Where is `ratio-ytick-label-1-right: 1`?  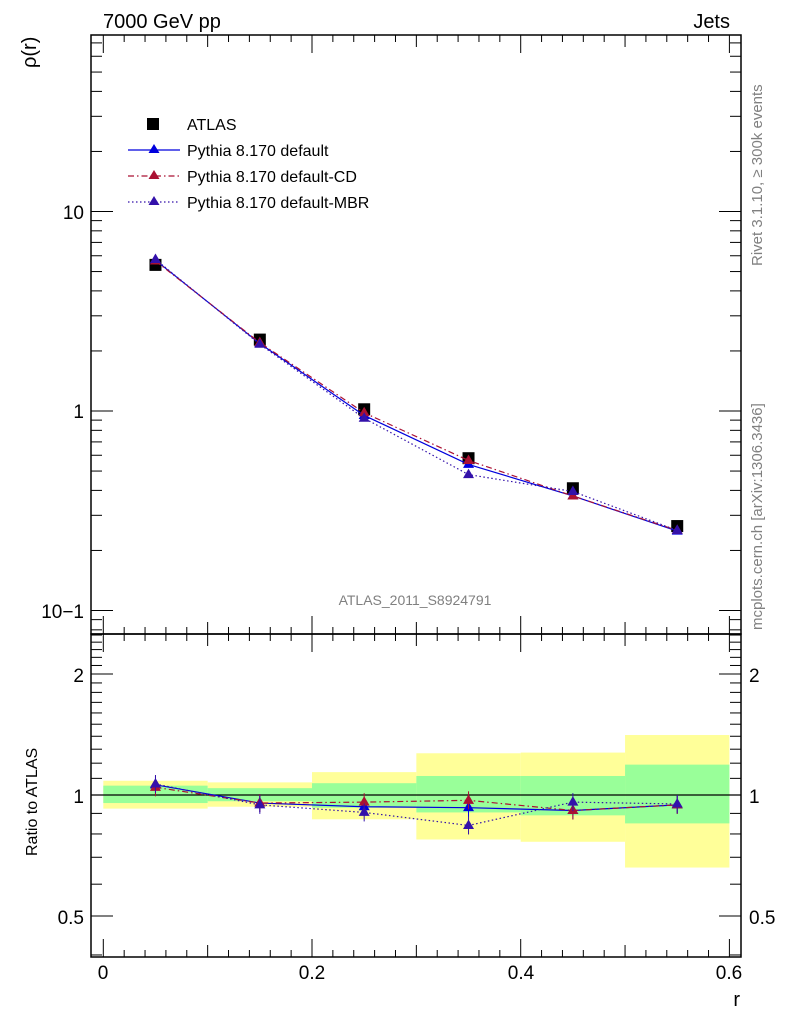 ratio-ytick-label-1-right: 1 is located at coordinates (754, 797).